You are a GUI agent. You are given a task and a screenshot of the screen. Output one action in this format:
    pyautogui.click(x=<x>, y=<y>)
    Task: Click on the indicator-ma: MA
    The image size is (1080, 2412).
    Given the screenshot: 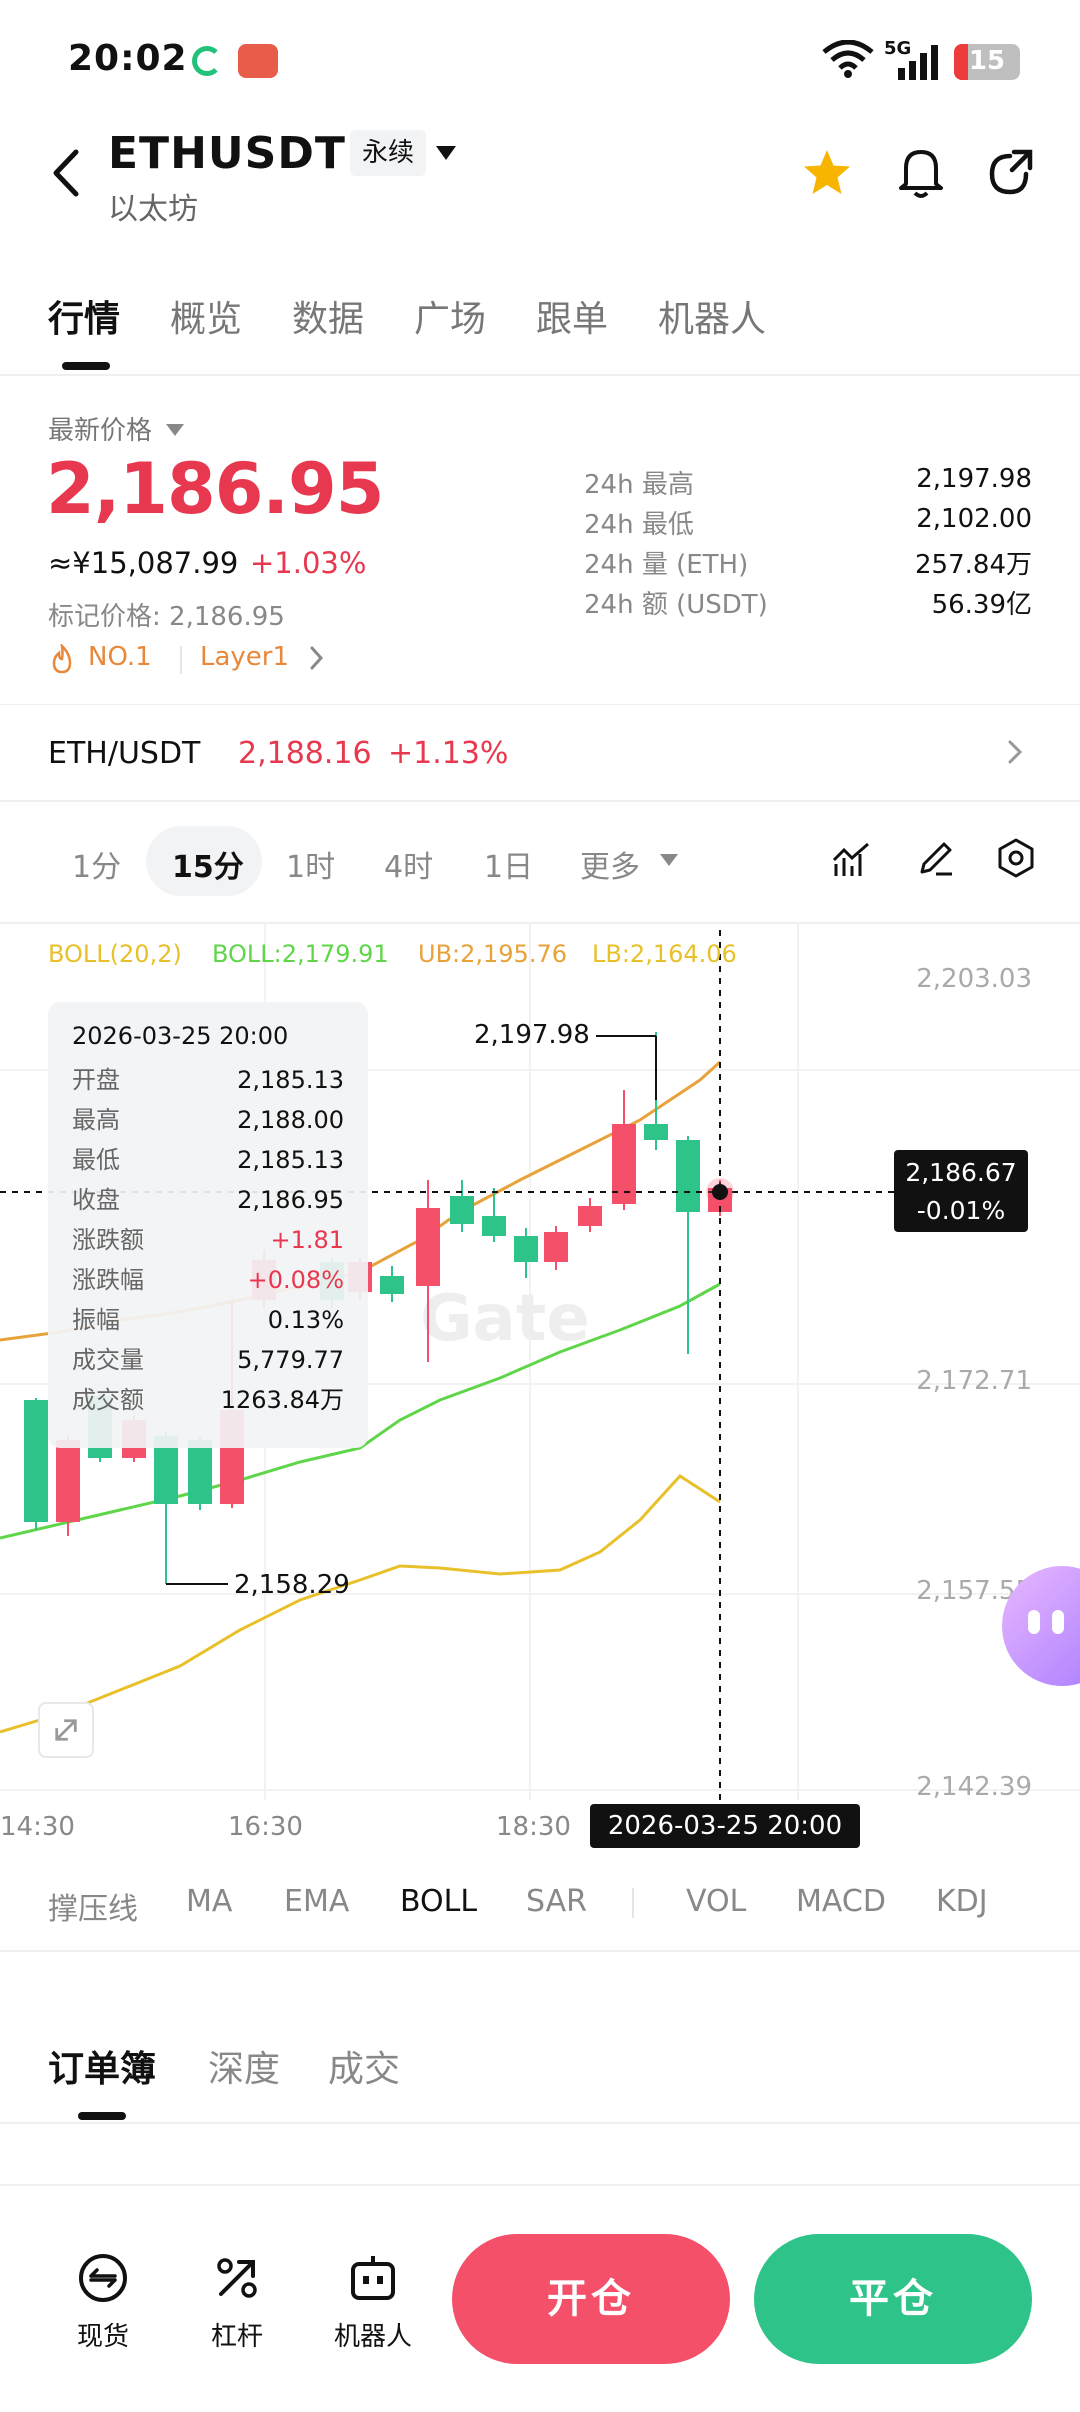 What is the action you would take?
    pyautogui.click(x=209, y=1901)
    